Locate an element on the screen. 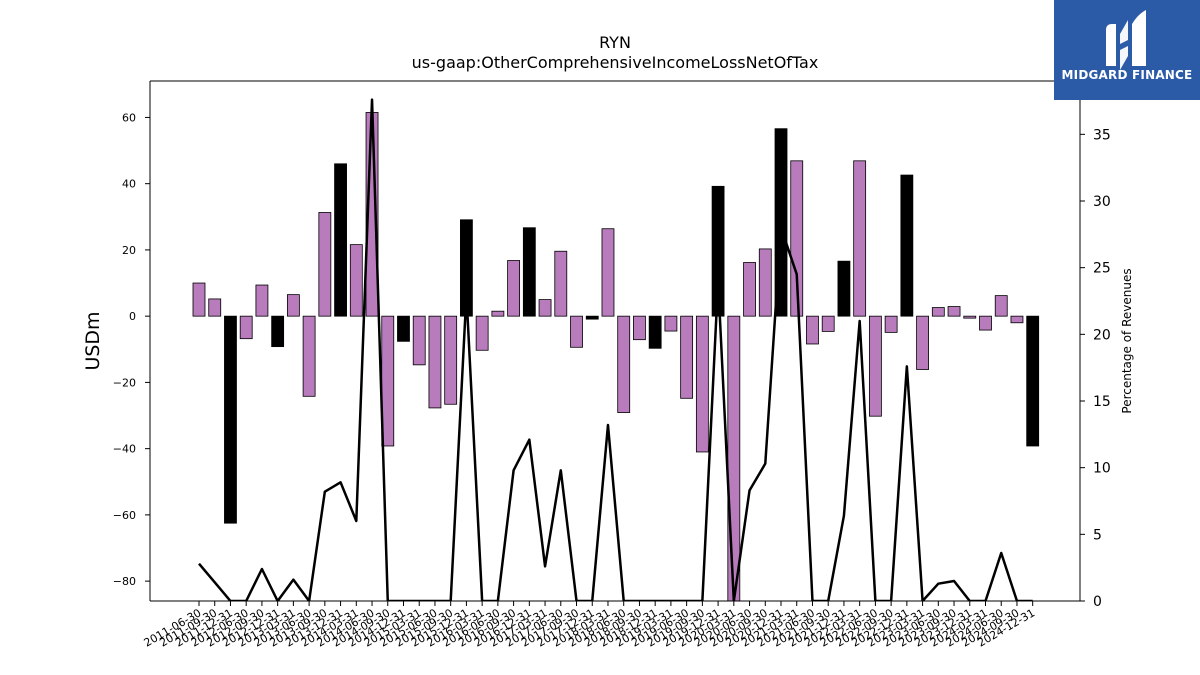  y2-tick-label: 25 is located at coordinates (1102, 269).